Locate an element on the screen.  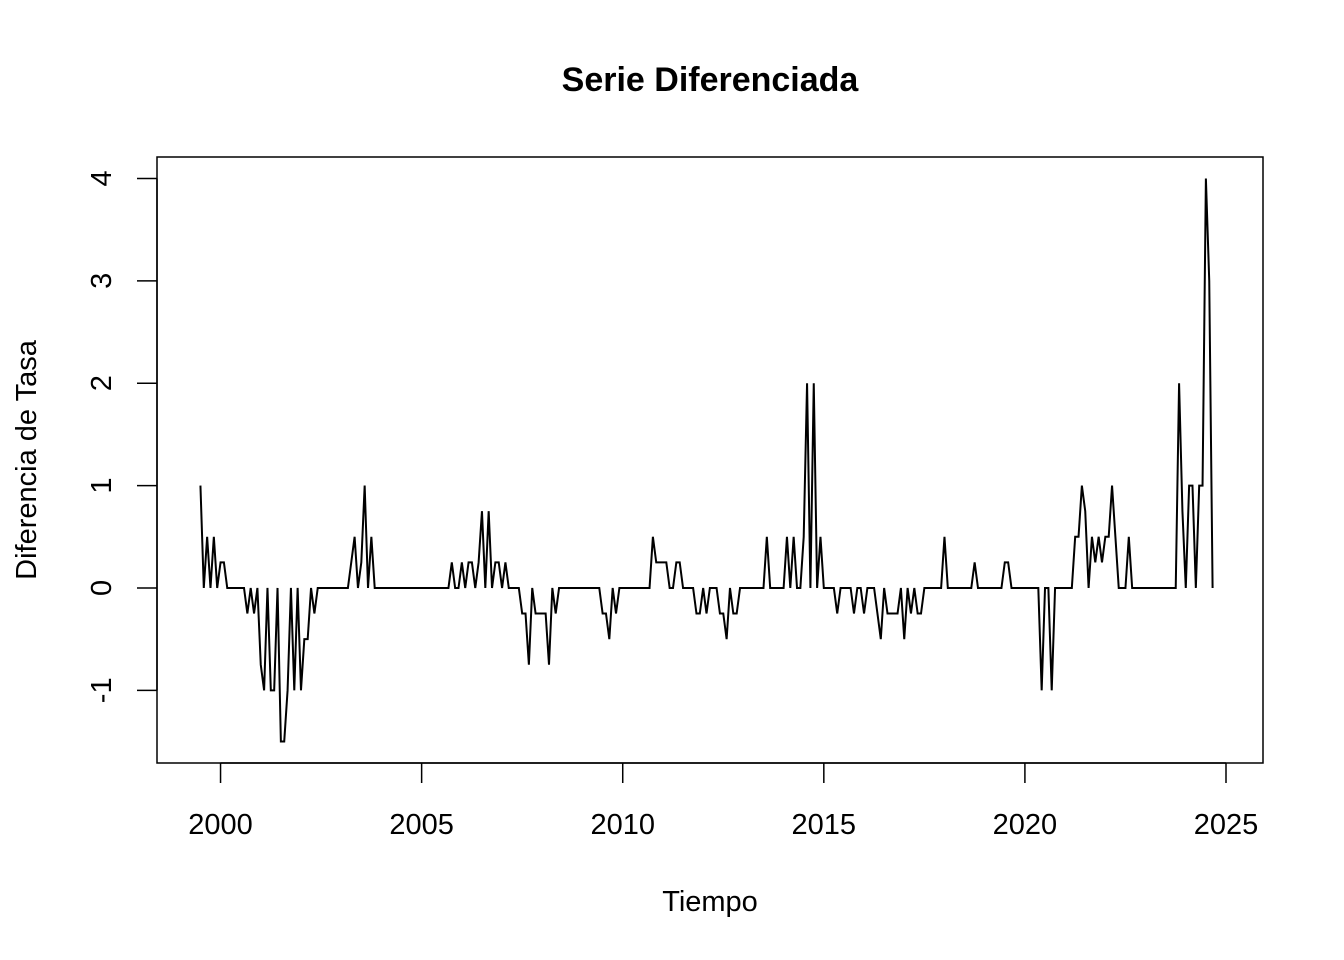
y-tick-label: -1 is located at coordinates (102, 690).